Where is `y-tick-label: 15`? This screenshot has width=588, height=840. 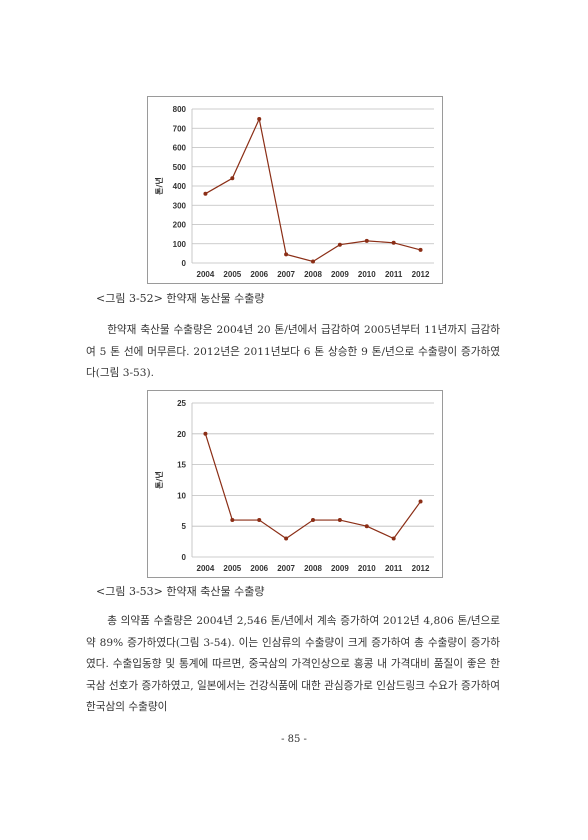
y-tick-label: 15 is located at coordinates (181, 465).